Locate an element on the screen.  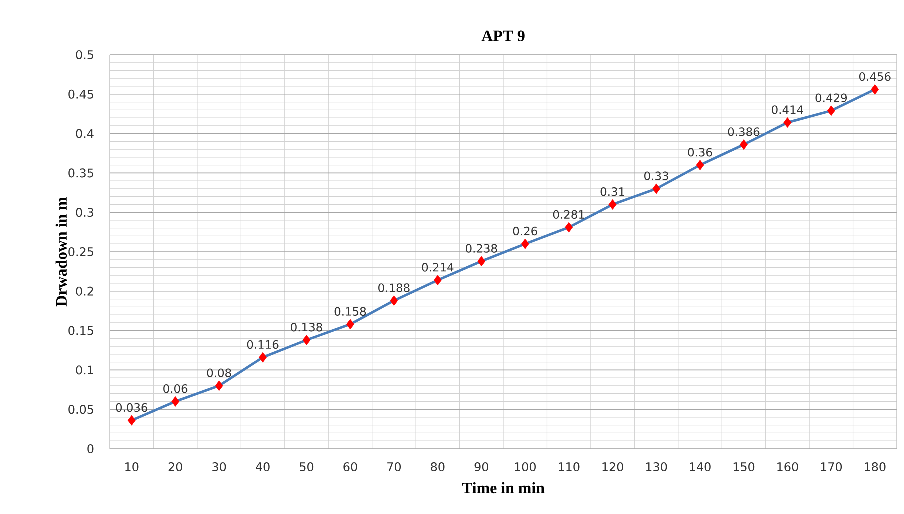
data-label: 0.08 is located at coordinates (219, 373).